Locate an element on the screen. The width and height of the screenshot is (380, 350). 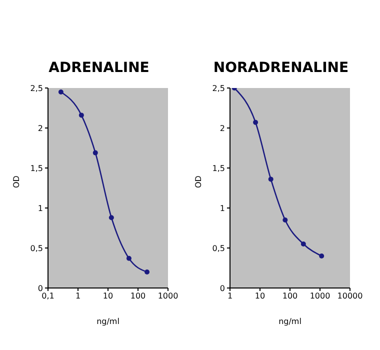
x-tick-label: 10000 is located at coordinates (350, 296).